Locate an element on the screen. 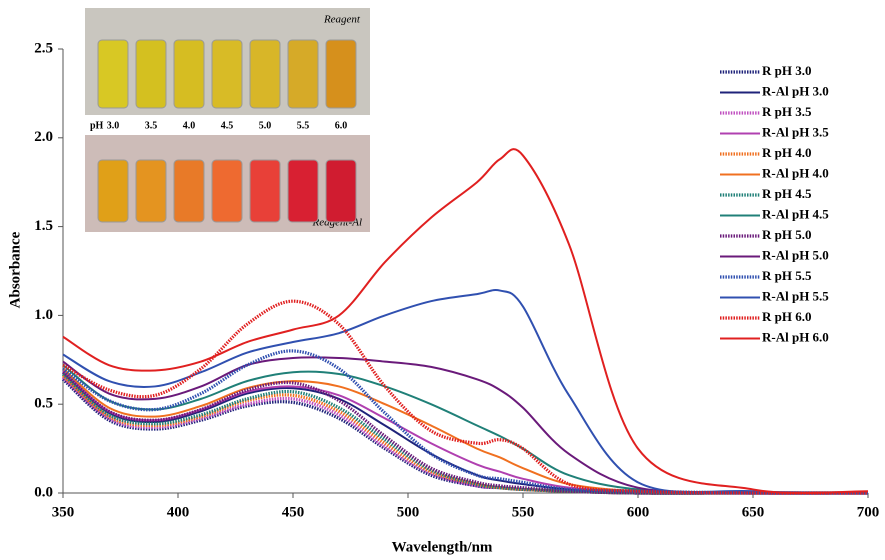 The height and width of the screenshot is (560, 885). y-tick-label: 1.0 is located at coordinates (43, 315).